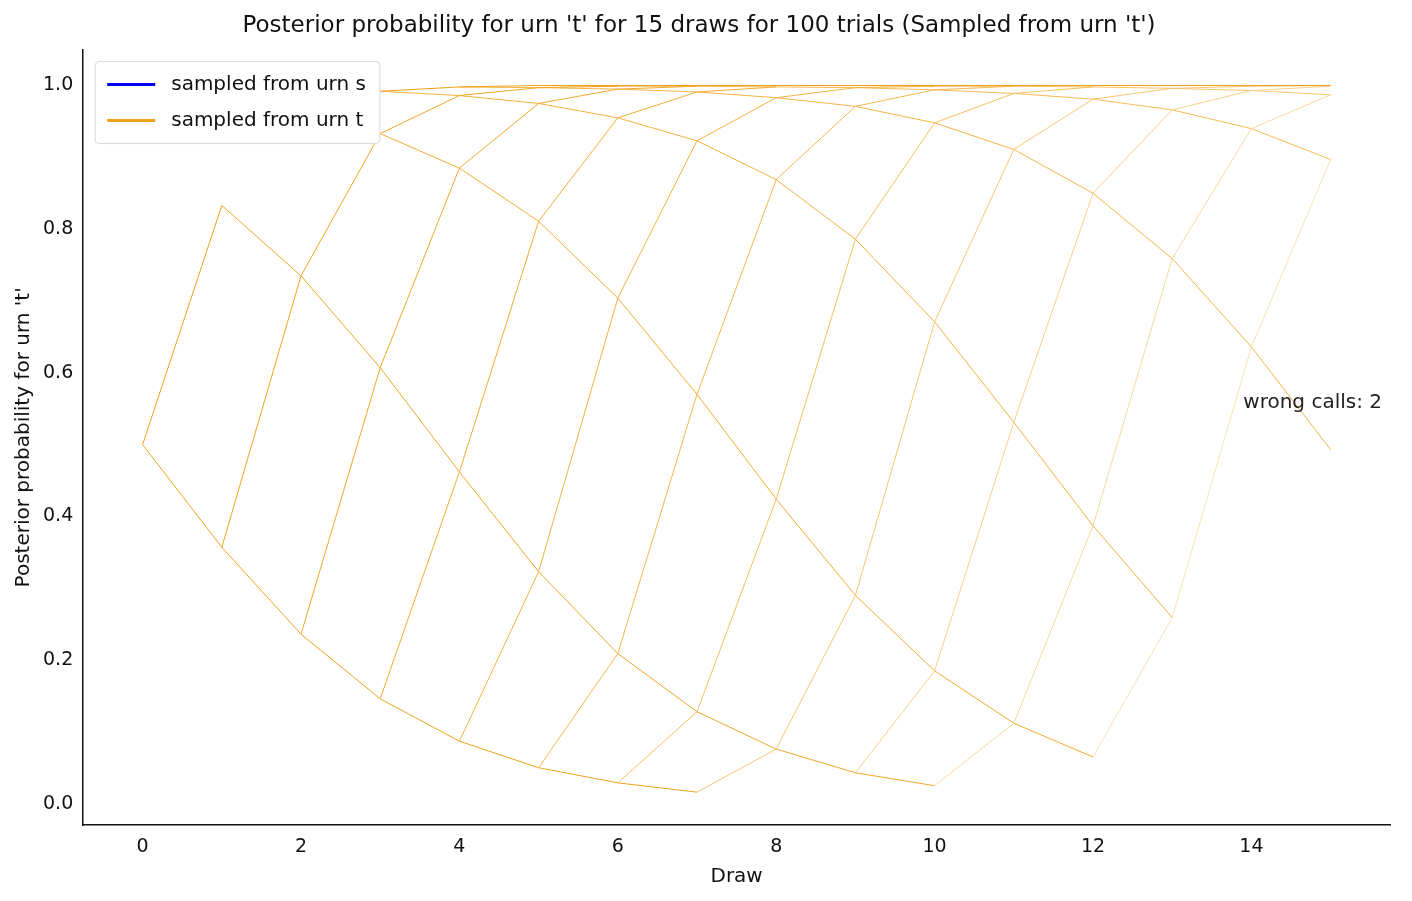 The width and height of the screenshot is (1412, 901). I want to click on x-tick-label: 2, so click(301, 844).